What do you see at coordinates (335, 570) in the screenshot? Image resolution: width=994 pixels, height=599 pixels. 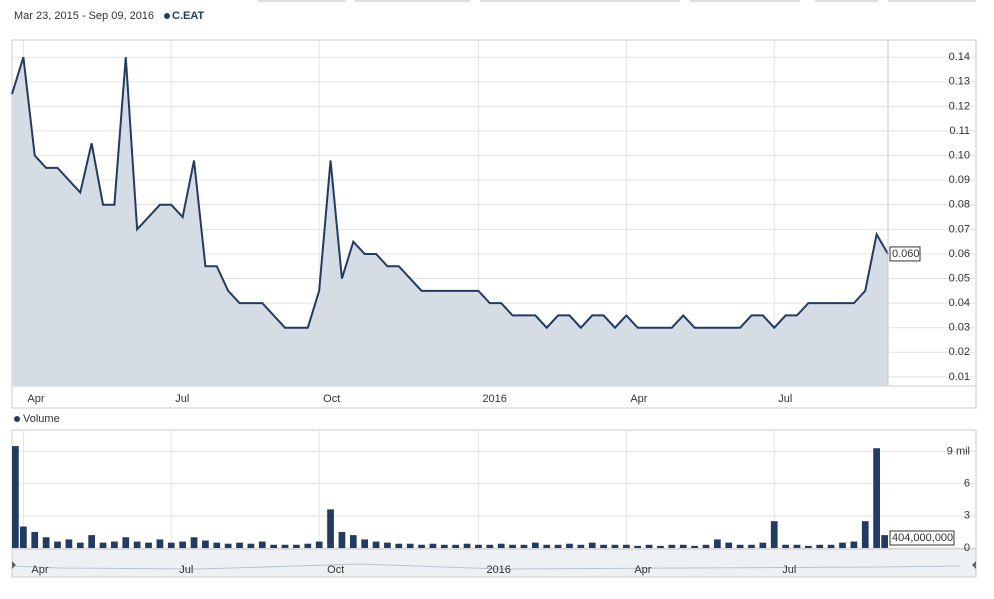 I see `navigator-label: Oct` at bounding box center [335, 570].